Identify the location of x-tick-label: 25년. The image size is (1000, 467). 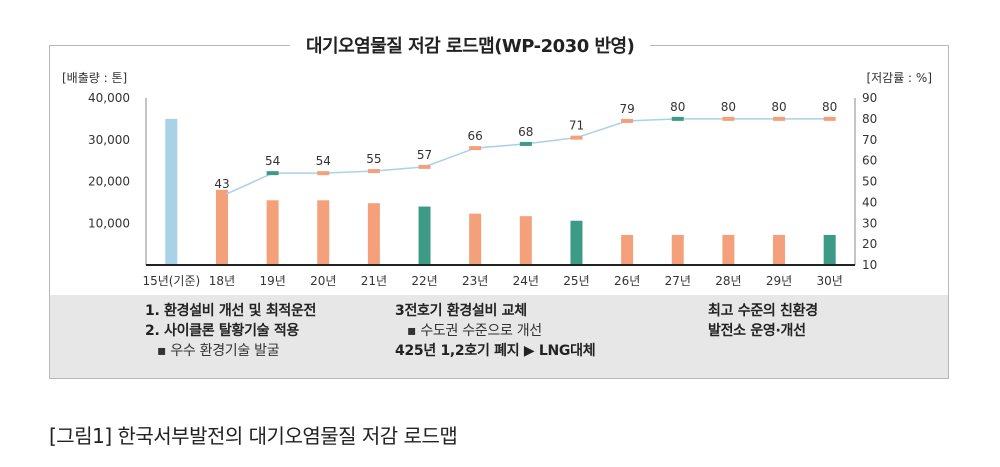
(576, 281).